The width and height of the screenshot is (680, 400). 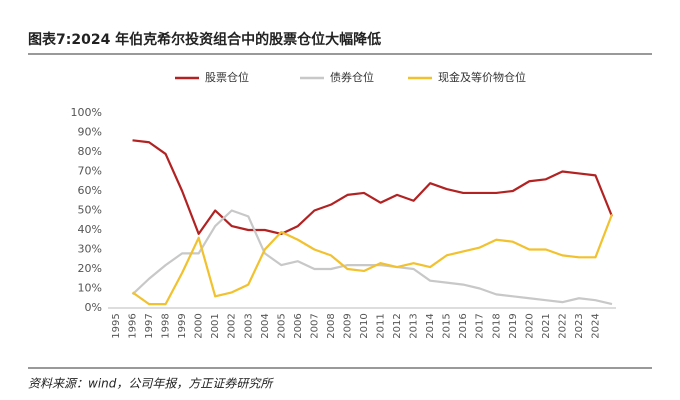 I want to click on x-tick-label: 2013, so click(x=414, y=325).